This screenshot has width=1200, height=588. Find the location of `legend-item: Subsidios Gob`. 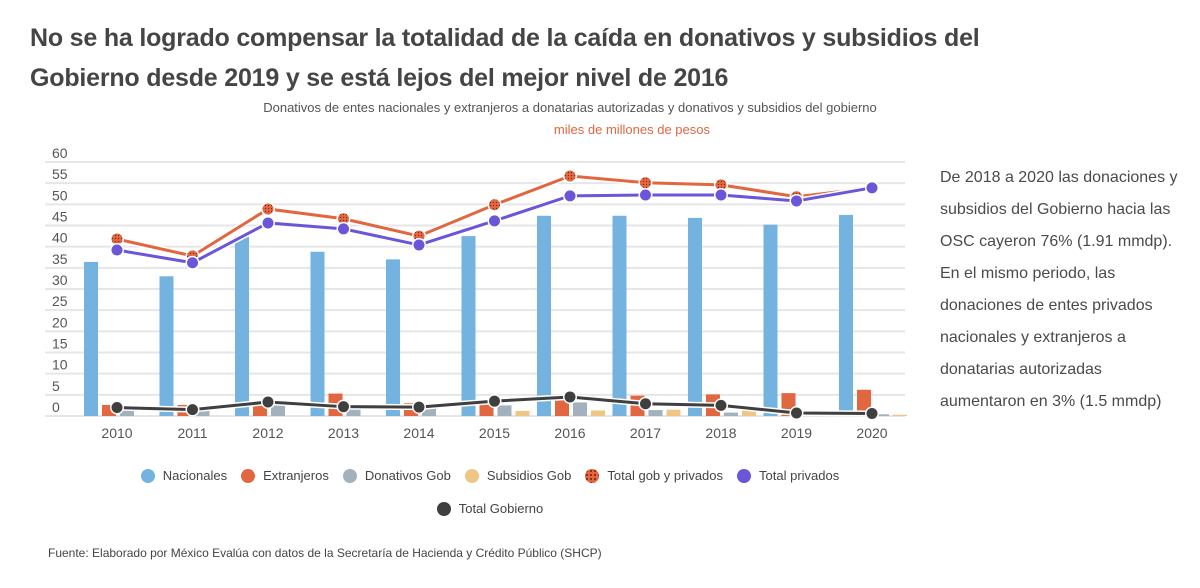

legend-item: Subsidios Gob is located at coordinates (518, 475).